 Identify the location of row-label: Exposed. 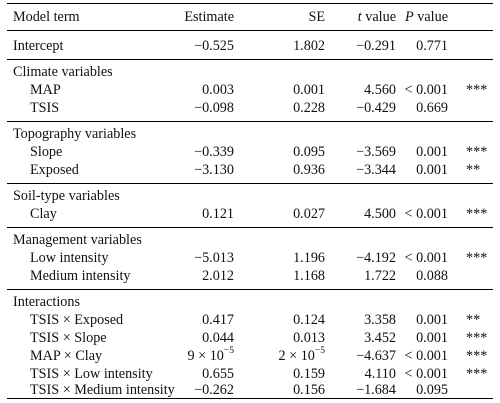
(54, 170).